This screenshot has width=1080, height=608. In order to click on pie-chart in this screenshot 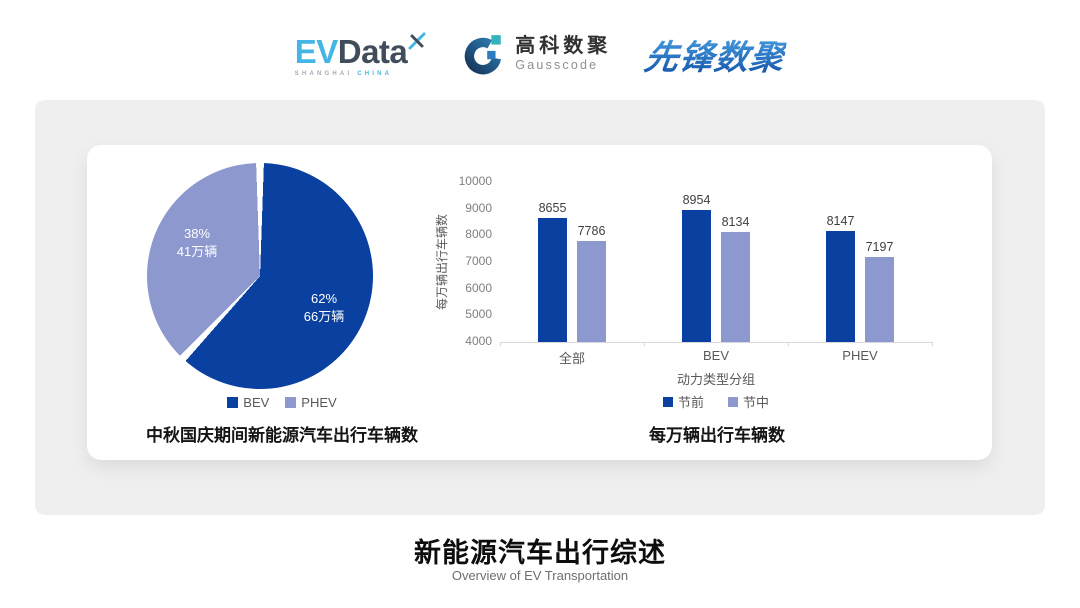, I will do `click(260, 276)`.